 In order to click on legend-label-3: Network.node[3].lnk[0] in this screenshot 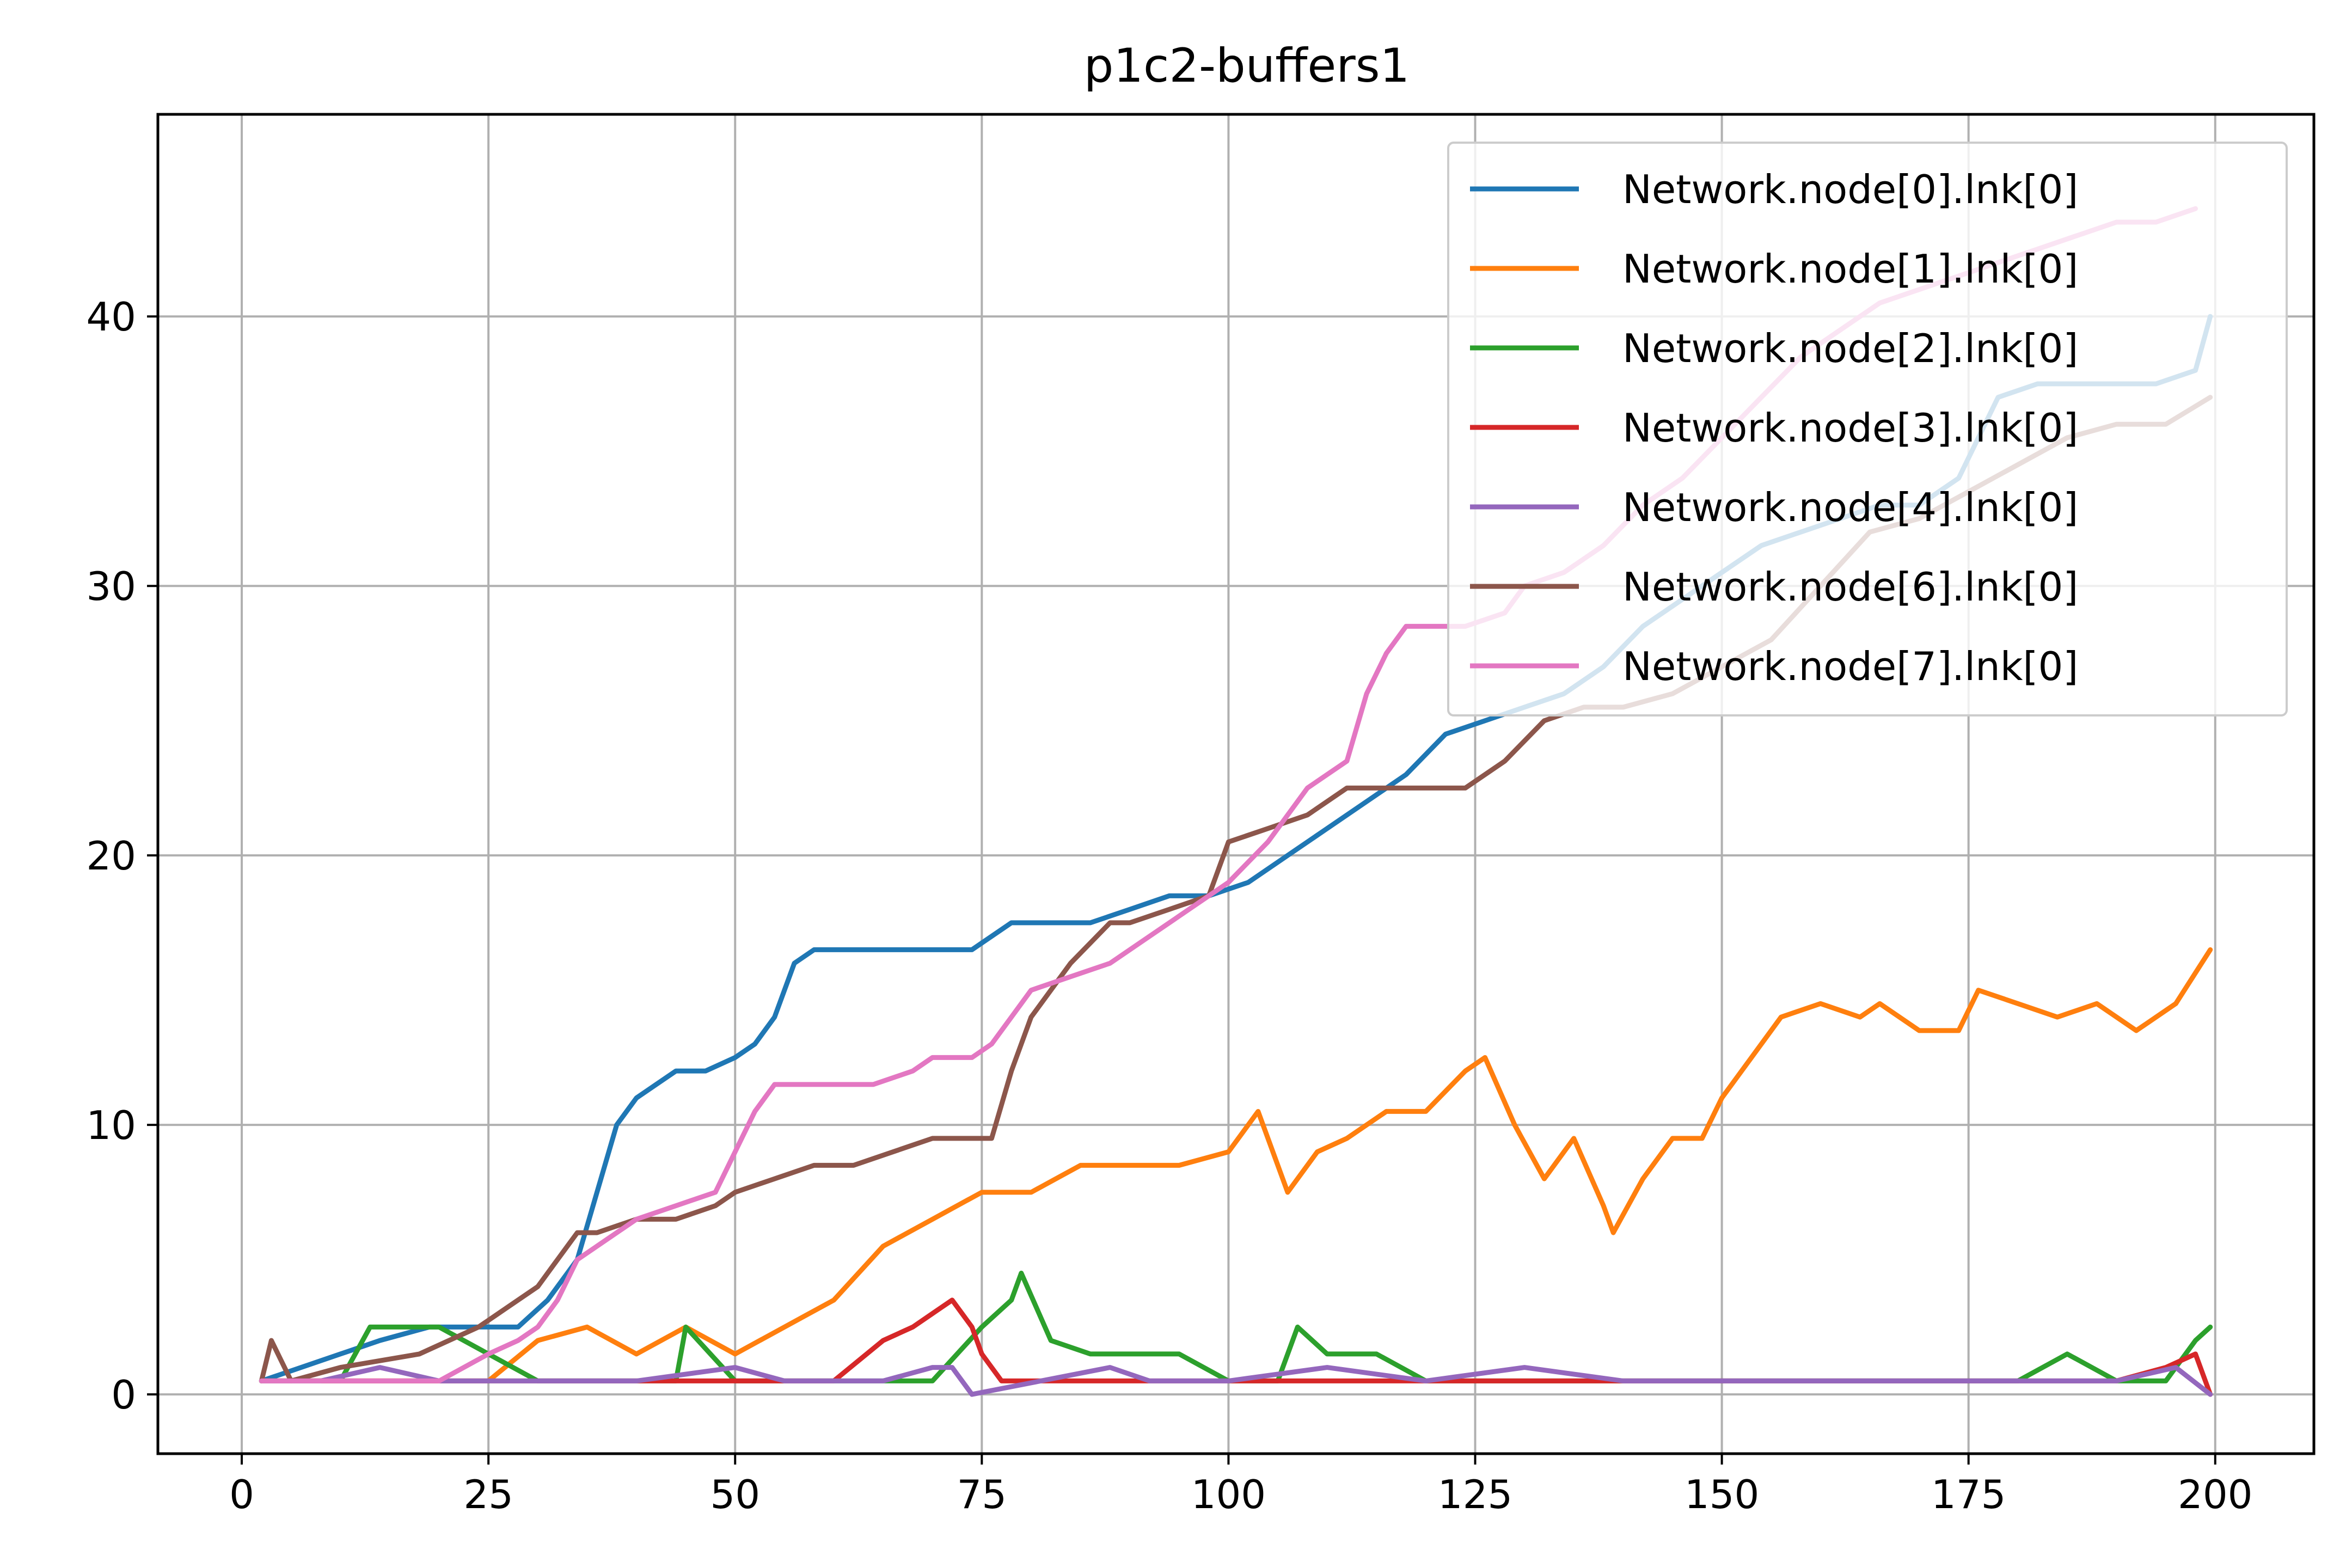, I will do `click(1850, 428)`.